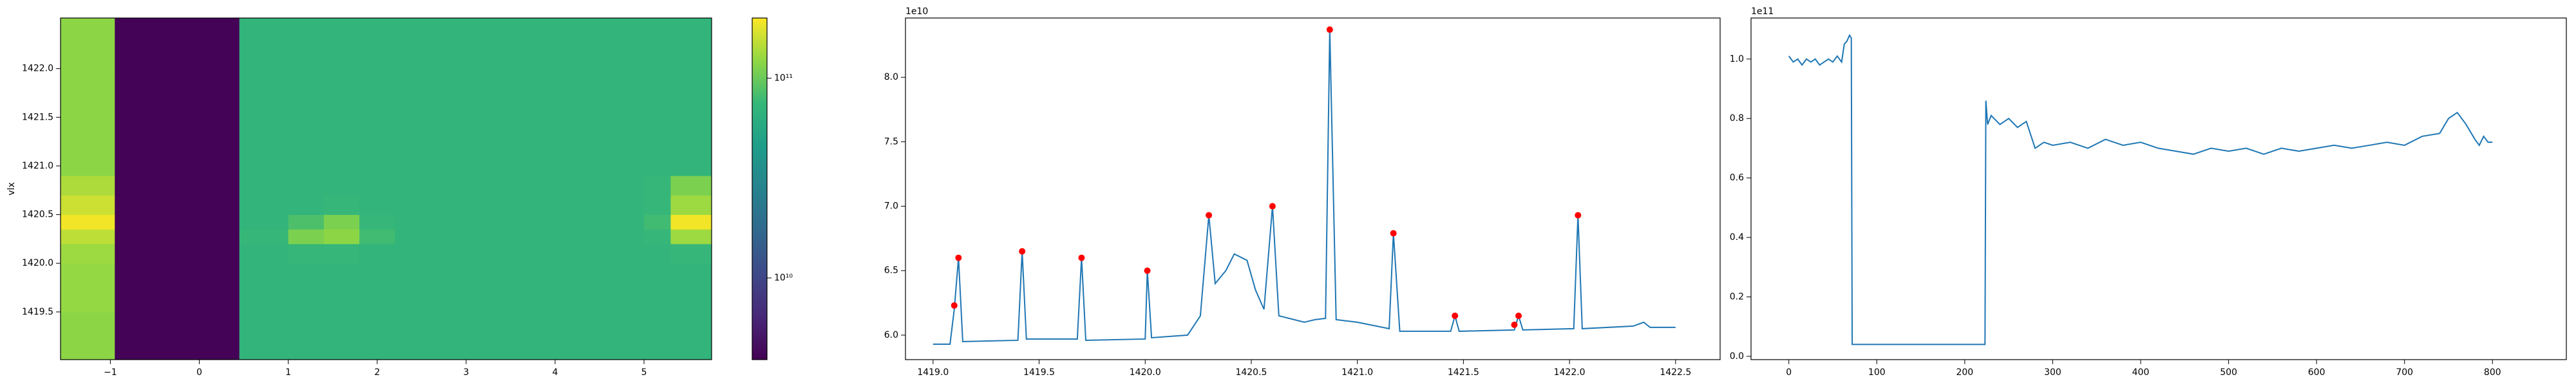 The width and height of the screenshot is (2576, 386). I want to click on colorbar, so click(759, 189).